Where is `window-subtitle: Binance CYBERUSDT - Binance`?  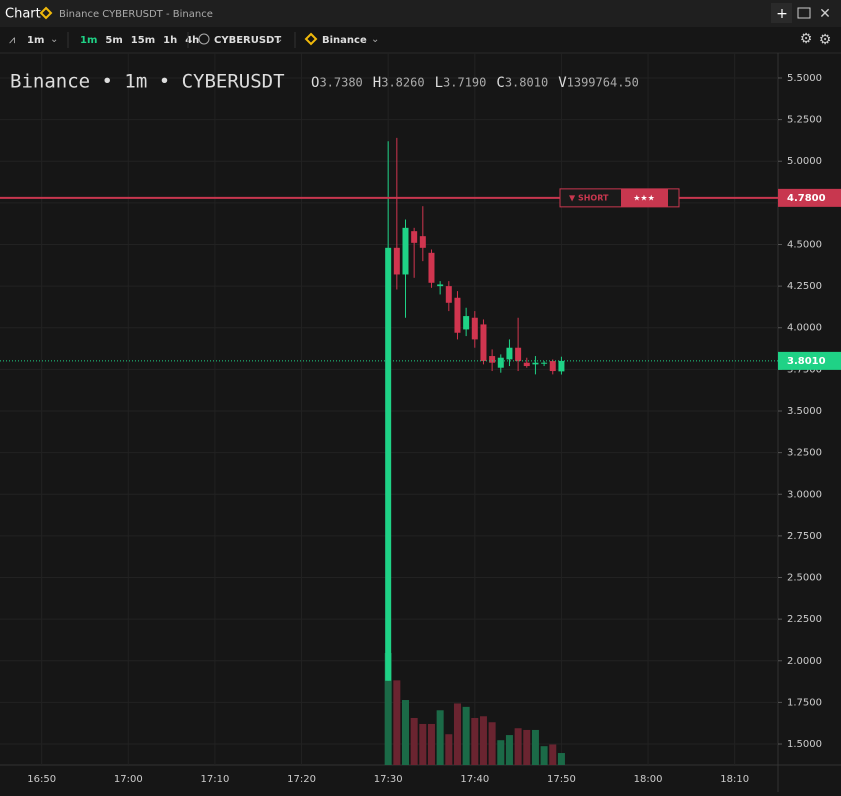
window-subtitle: Binance CYBERUSDT - Binance is located at coordinates (136, 14).